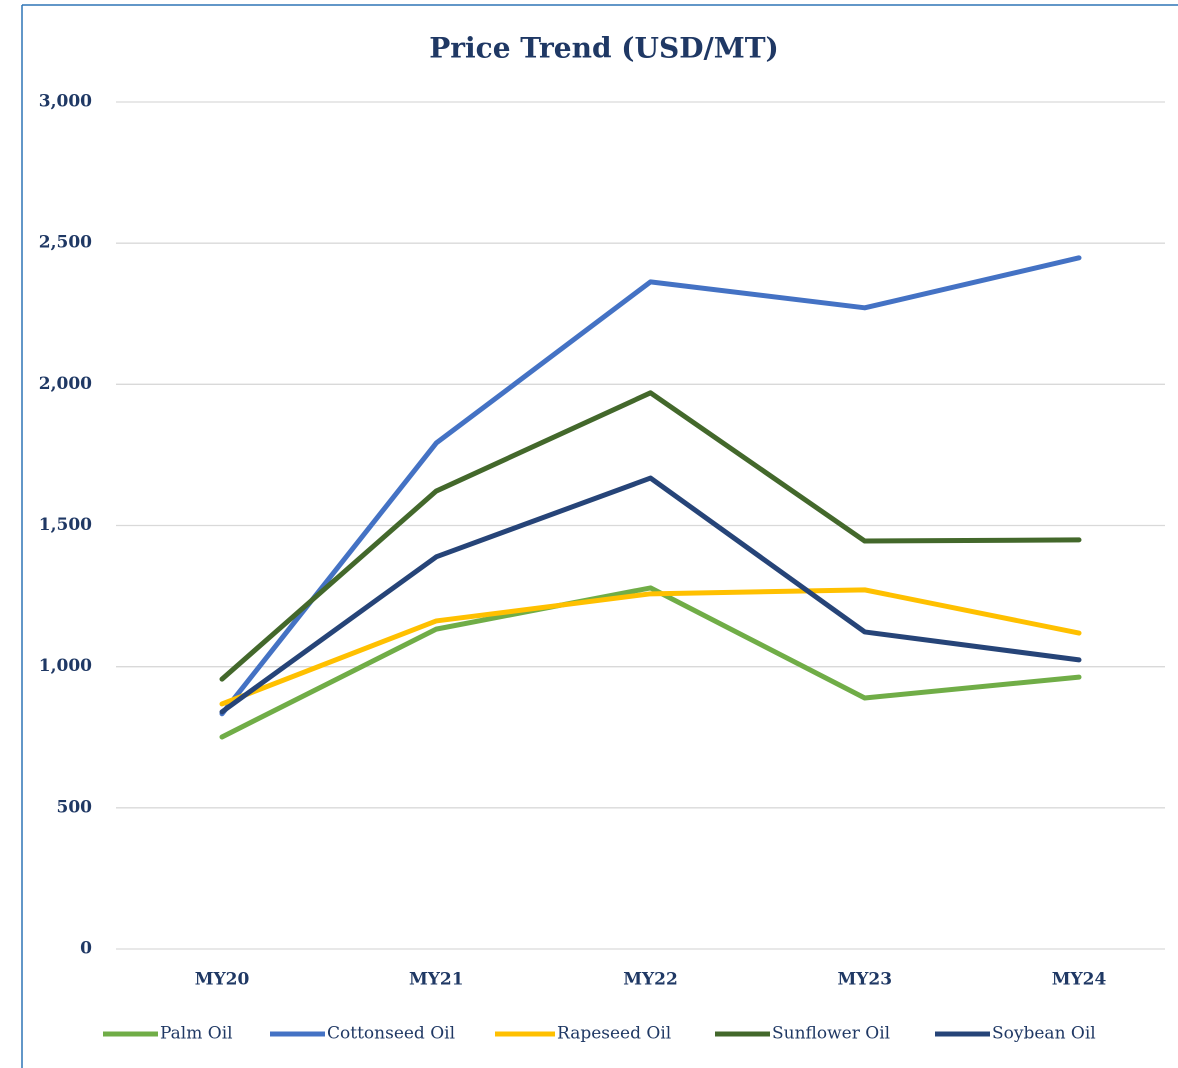  I want to click on y-tick-label: 3,000, so click(65, 102).